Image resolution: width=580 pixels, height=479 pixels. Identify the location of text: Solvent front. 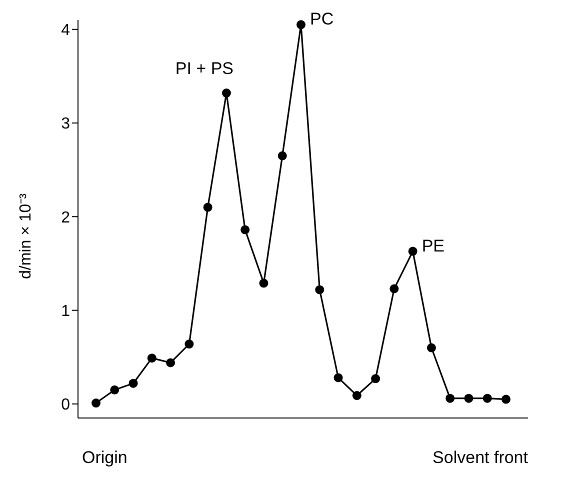
(480, 458).